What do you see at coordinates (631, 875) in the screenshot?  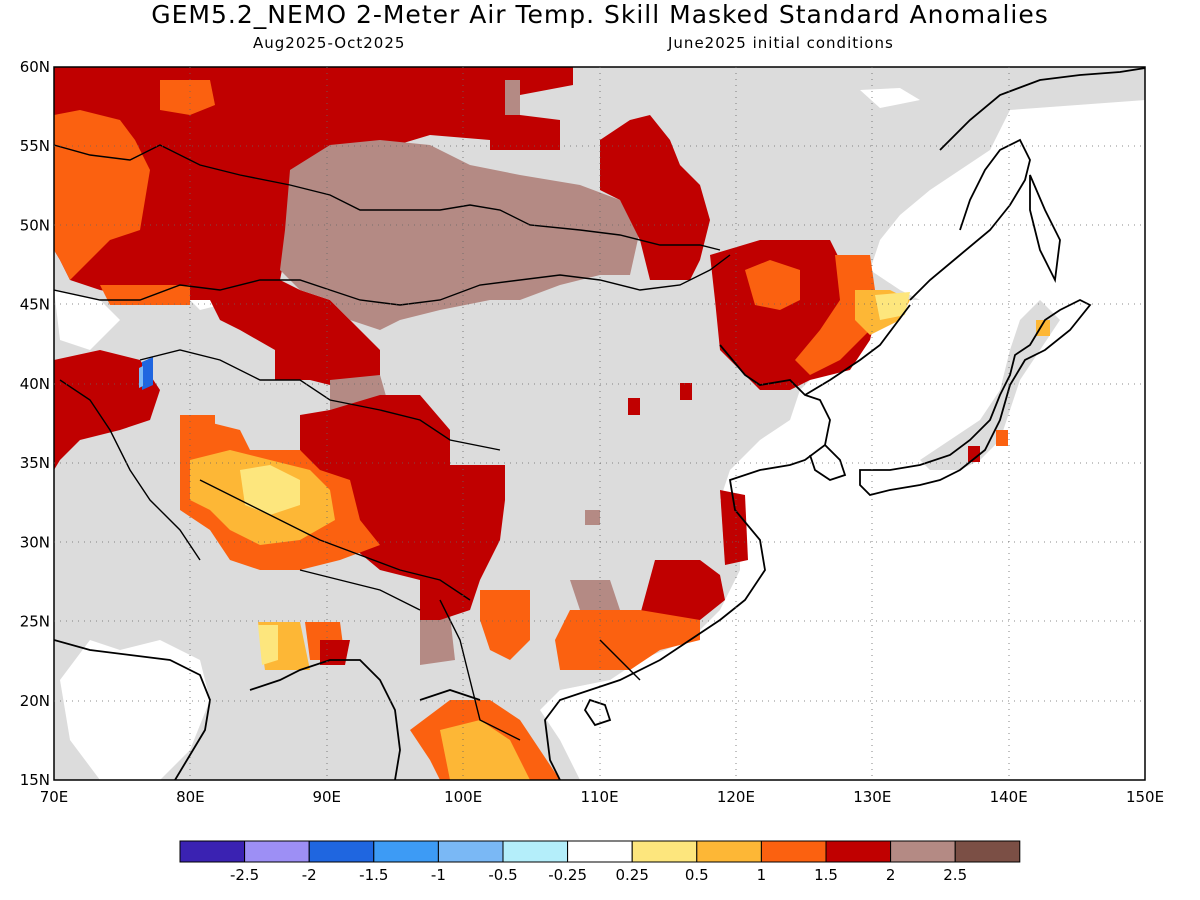 I see `legend-label: 0.25` at bounding box center [631, 875].